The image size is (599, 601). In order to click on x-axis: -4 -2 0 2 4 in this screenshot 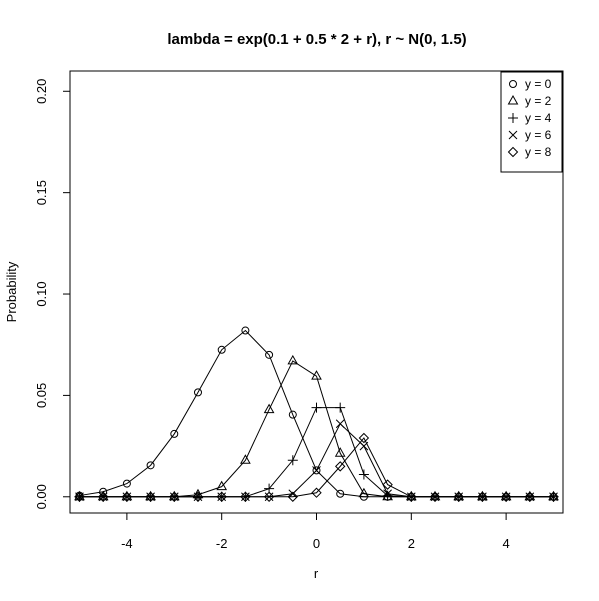, I will do `click(315, 532)`.